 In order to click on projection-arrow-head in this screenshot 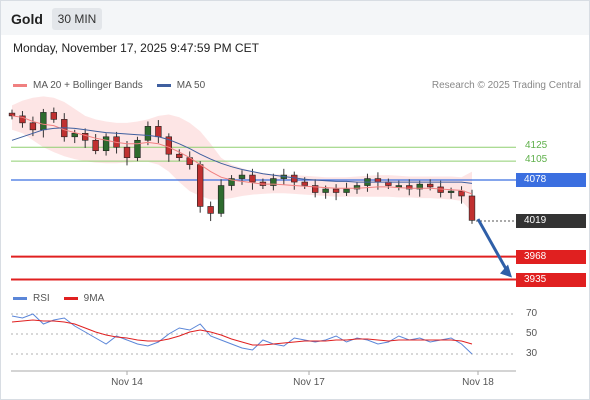, I will do `click(506, 271)`.